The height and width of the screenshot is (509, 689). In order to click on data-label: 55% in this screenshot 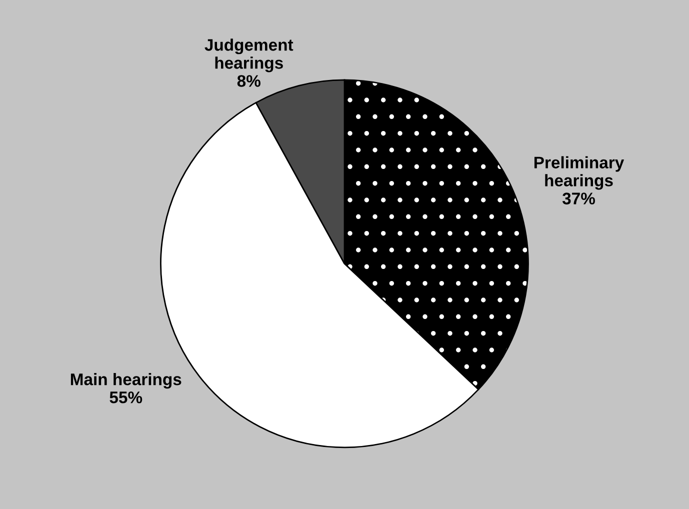, I will do `click(126, 398)`.